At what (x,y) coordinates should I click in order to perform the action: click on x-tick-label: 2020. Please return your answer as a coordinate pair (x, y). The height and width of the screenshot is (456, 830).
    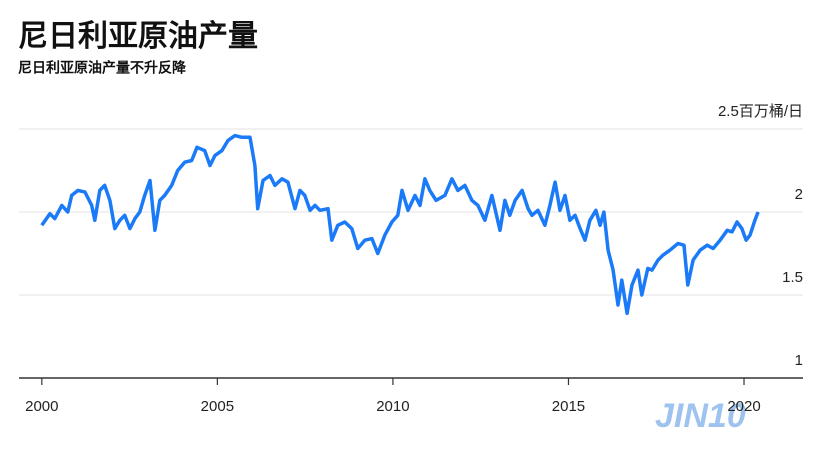
    Looking at the image, I should click on (743, 406).